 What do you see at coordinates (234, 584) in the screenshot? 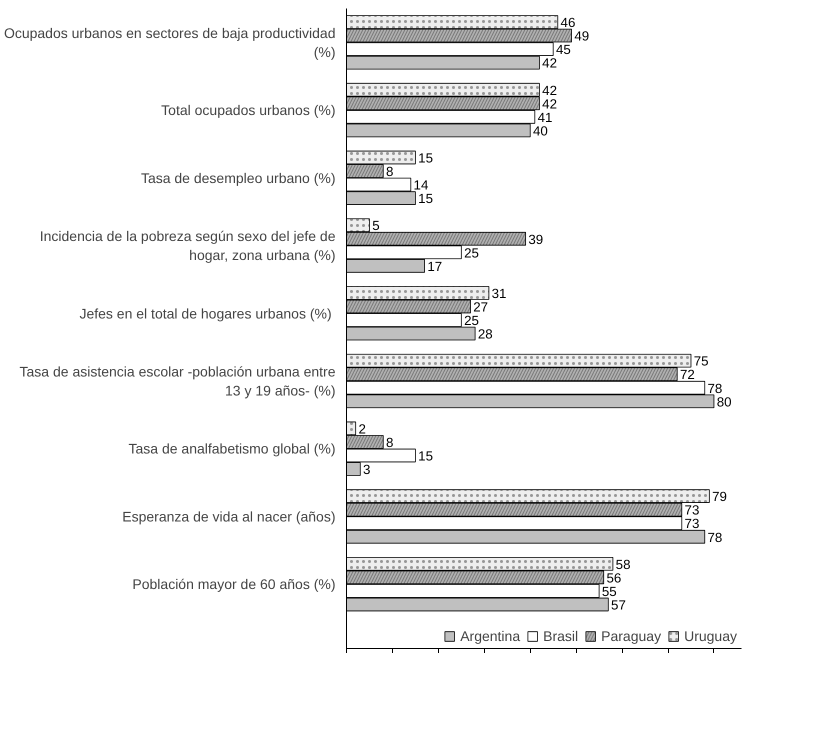
I see `y-tick-label: Población mayor de 60 años (%)` at bounding box center [234, 584].